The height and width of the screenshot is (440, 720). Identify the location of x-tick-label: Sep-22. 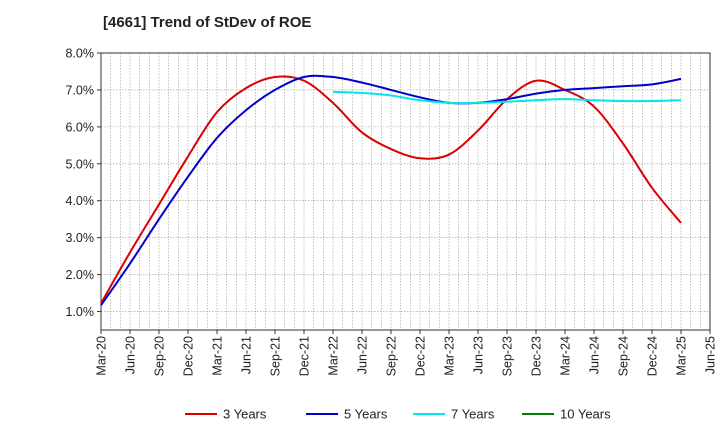
(392, 356).